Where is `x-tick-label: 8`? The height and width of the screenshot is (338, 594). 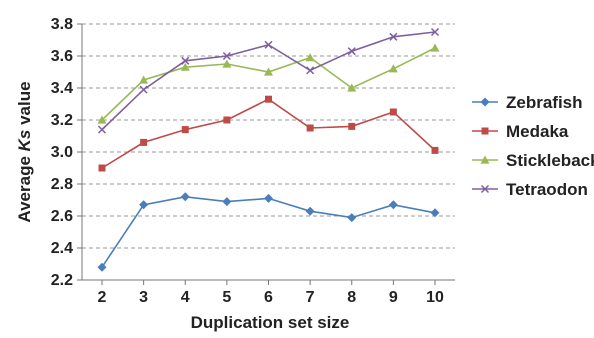 x-tick-label: 8 is located at coordinates (351, 297).